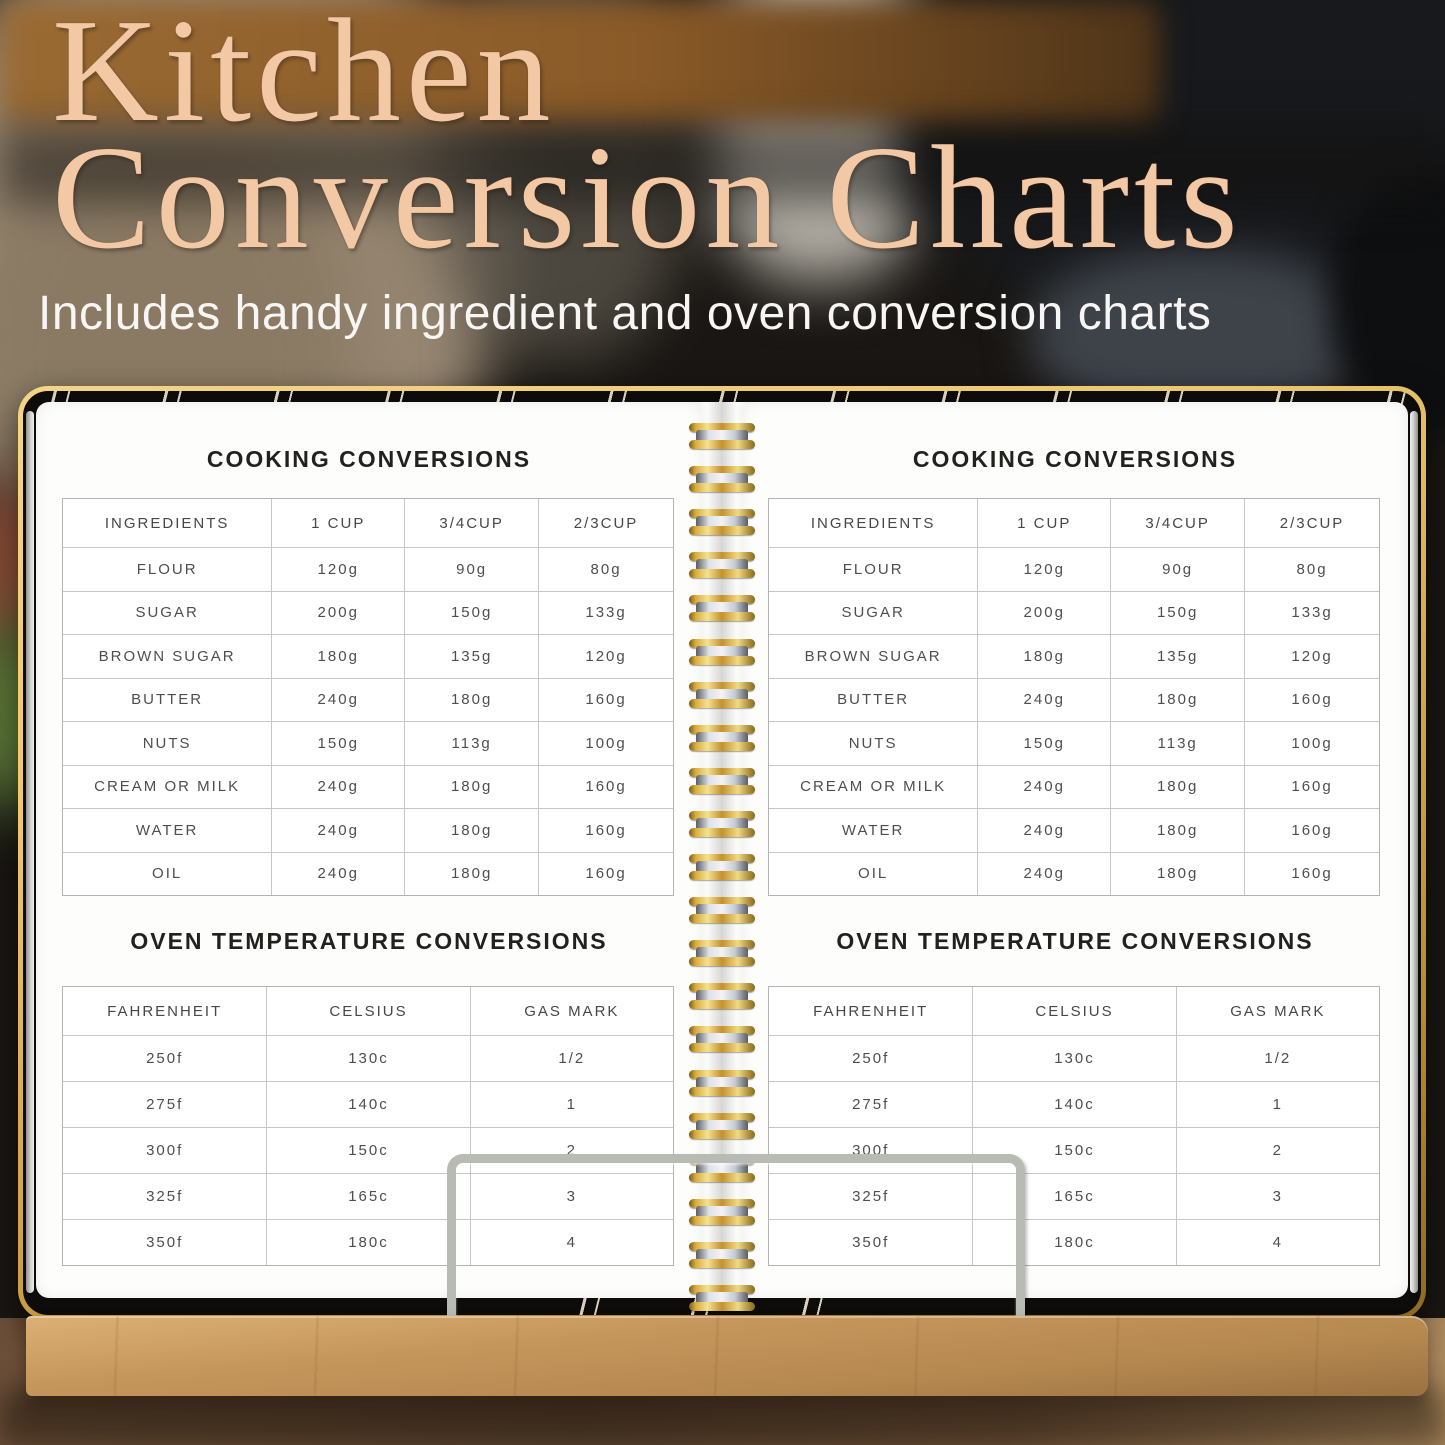  I want to click on table-cell: 3, so click(1277, 1196).